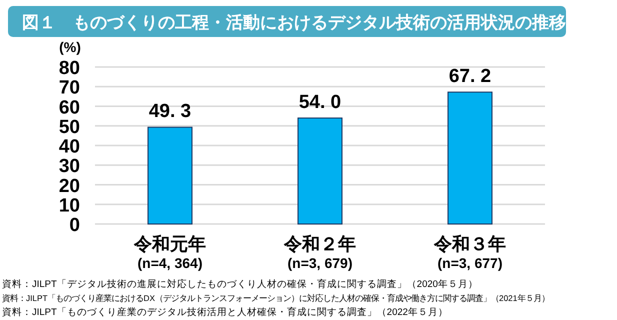  Describe the element at coordinates (294, 22) in the screenshot. I see `chart-title: 図１ ものづくりの工程・活動におけるデジタル技術の活用状況の推移` at that location.